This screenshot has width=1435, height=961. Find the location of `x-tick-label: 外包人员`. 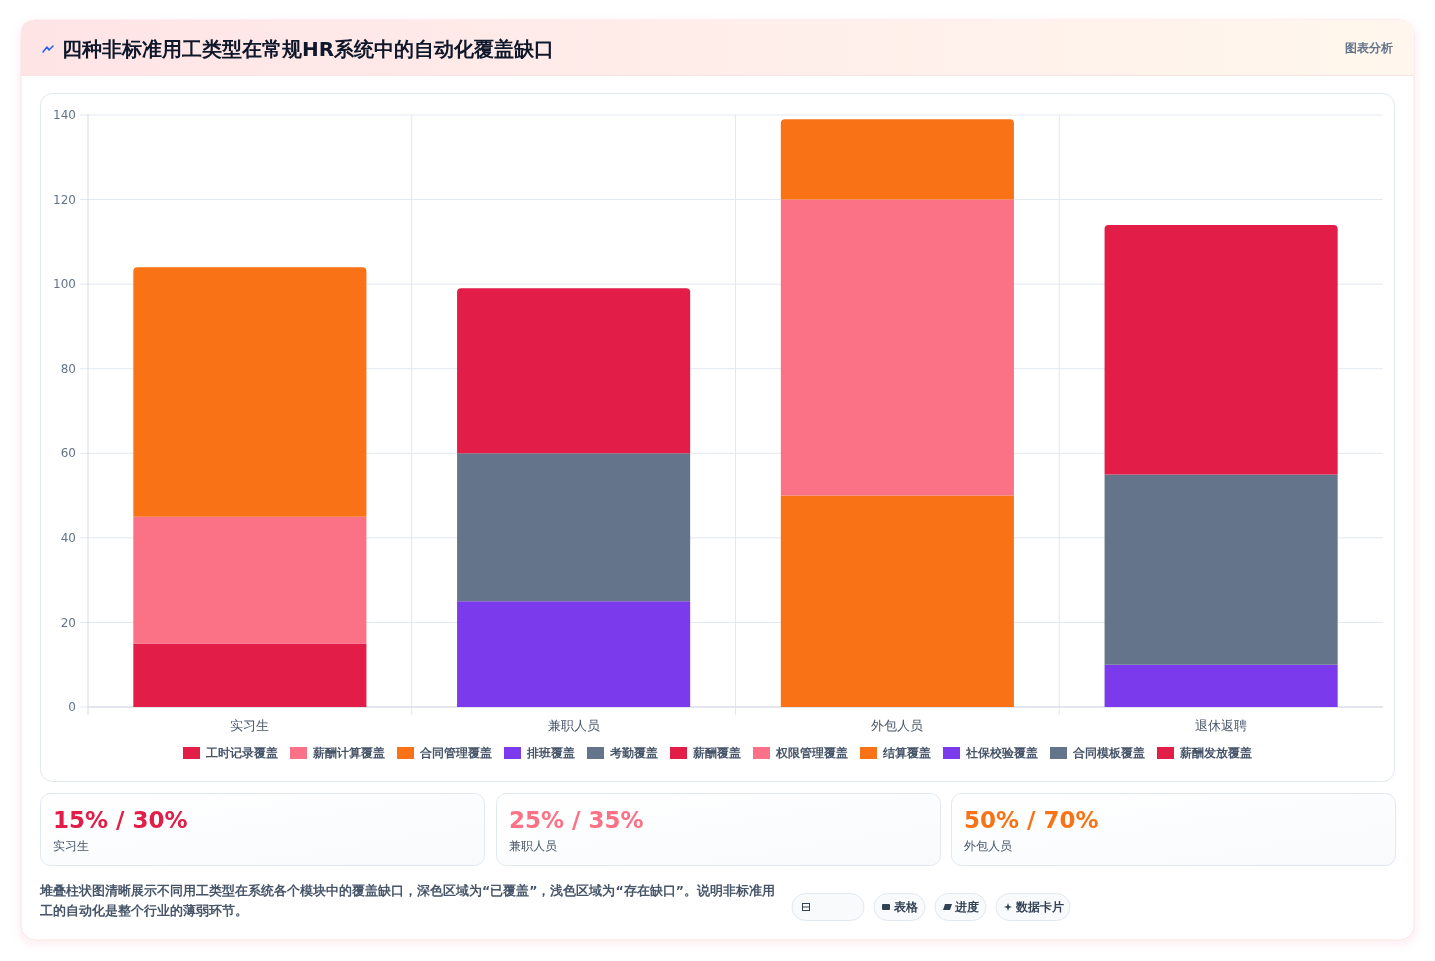

x-tick-label: 外包人员 is located at coordinates (897, 726).